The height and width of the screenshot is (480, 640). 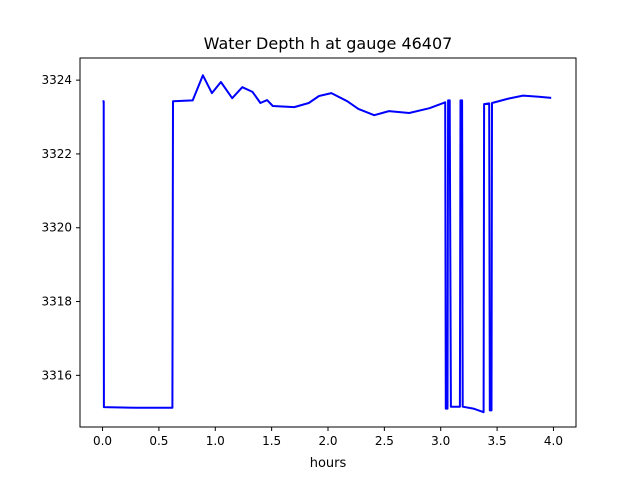 What do you see at coordinates (56, 228) in the screenshot?
I see `y-tick-label: 3320` at bounding box center [56, 228].